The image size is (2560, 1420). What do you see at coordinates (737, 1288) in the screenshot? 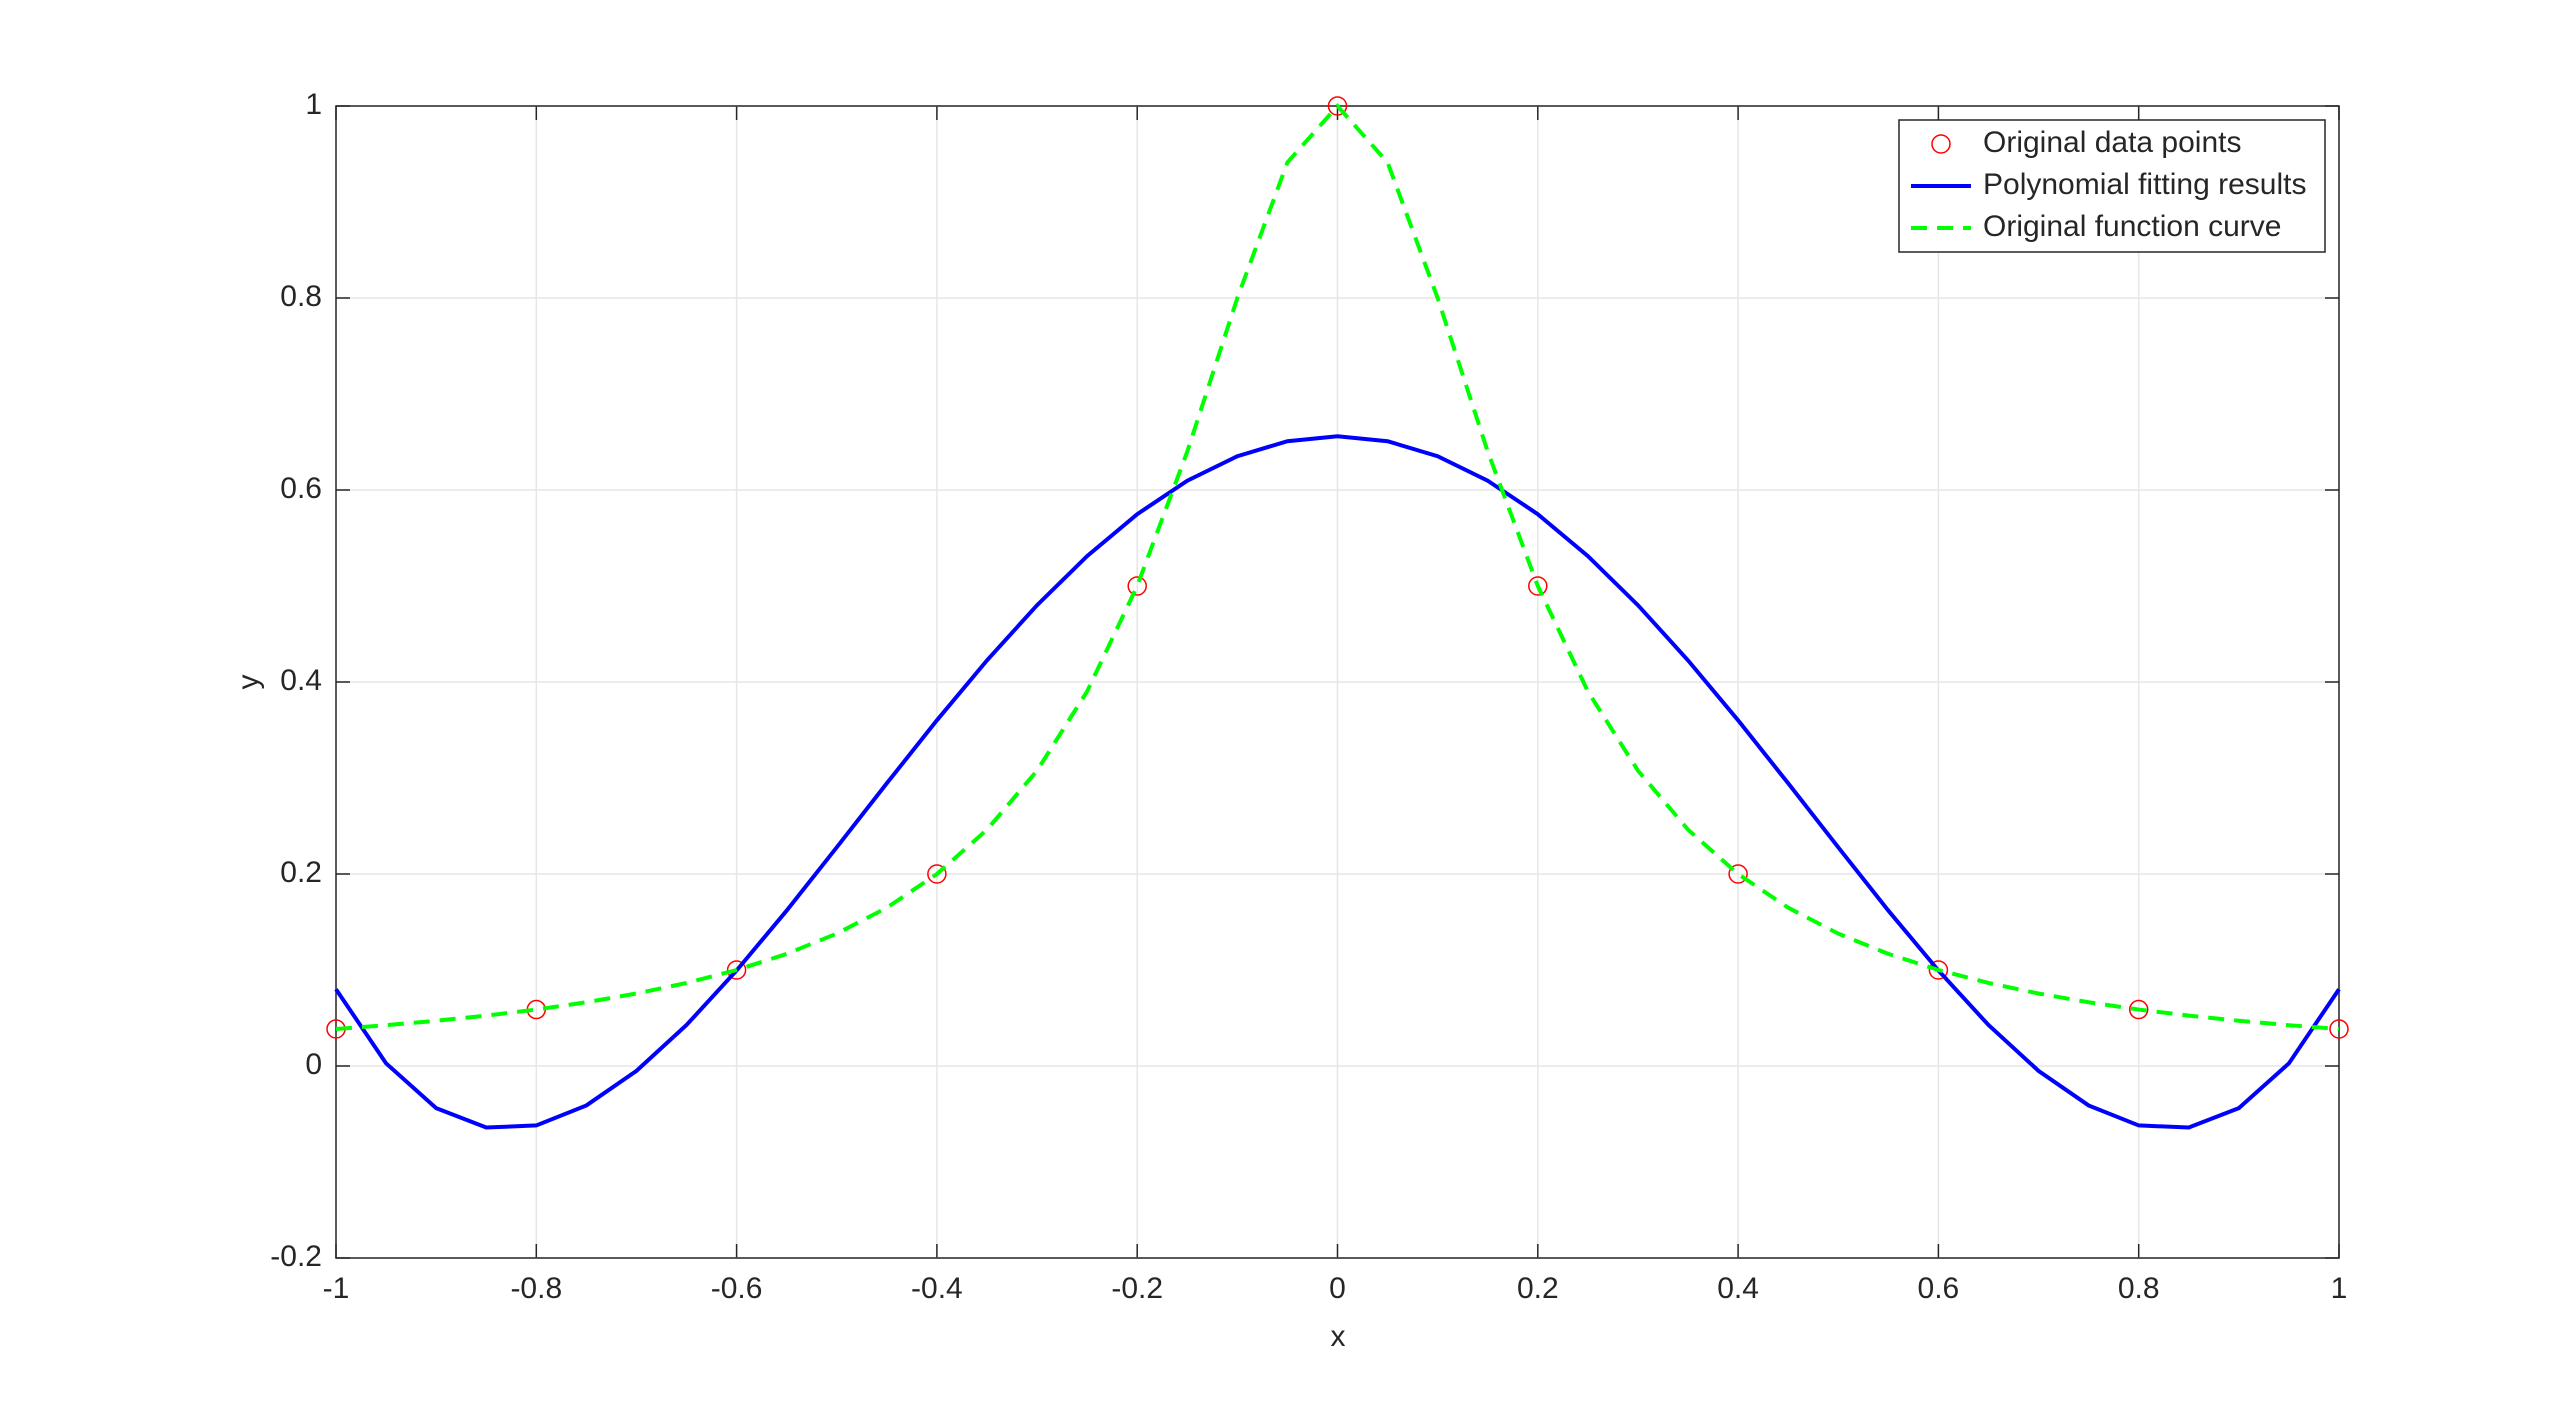
I see `x-tick-label: -0.6` at bounding box center [737, 1288].